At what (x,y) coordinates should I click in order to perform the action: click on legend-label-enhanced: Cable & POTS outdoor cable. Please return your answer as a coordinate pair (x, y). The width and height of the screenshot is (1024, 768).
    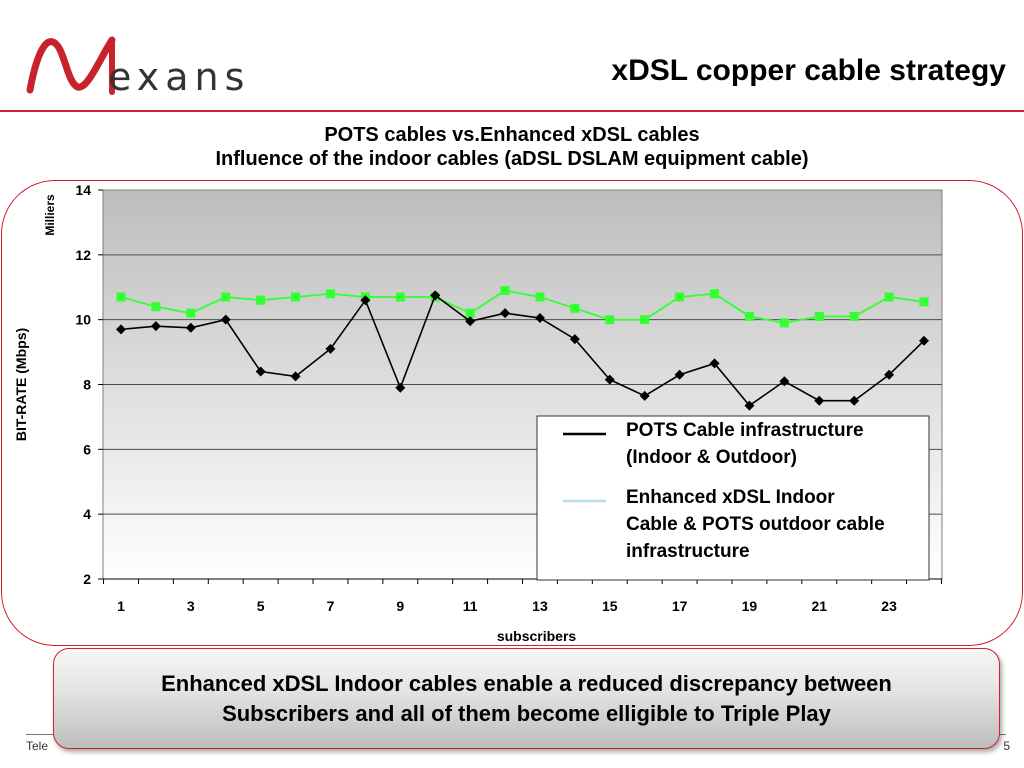
    Looking at the image, I should click on (755, 524).